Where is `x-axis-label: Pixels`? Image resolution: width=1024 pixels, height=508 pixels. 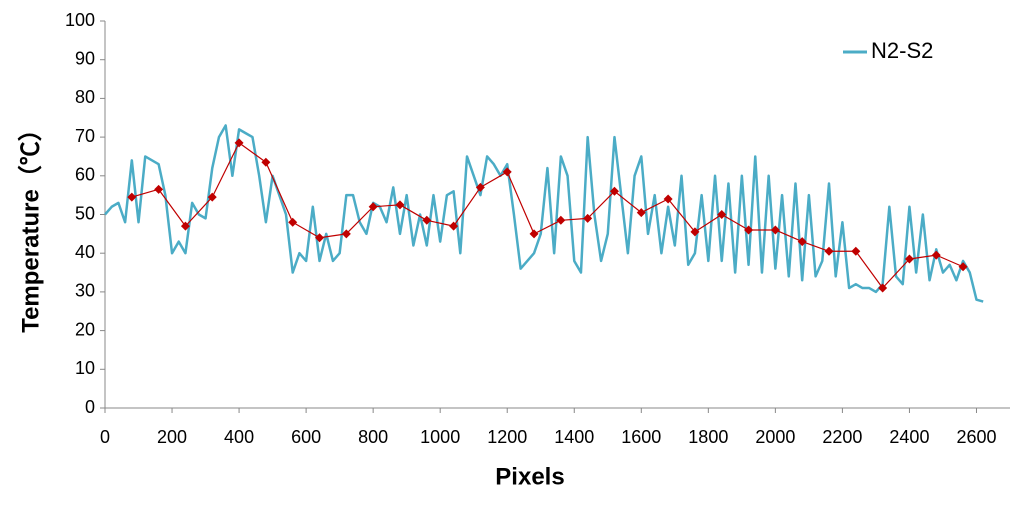
x-axis-label: Pixels is located at coordinates (529, 476).